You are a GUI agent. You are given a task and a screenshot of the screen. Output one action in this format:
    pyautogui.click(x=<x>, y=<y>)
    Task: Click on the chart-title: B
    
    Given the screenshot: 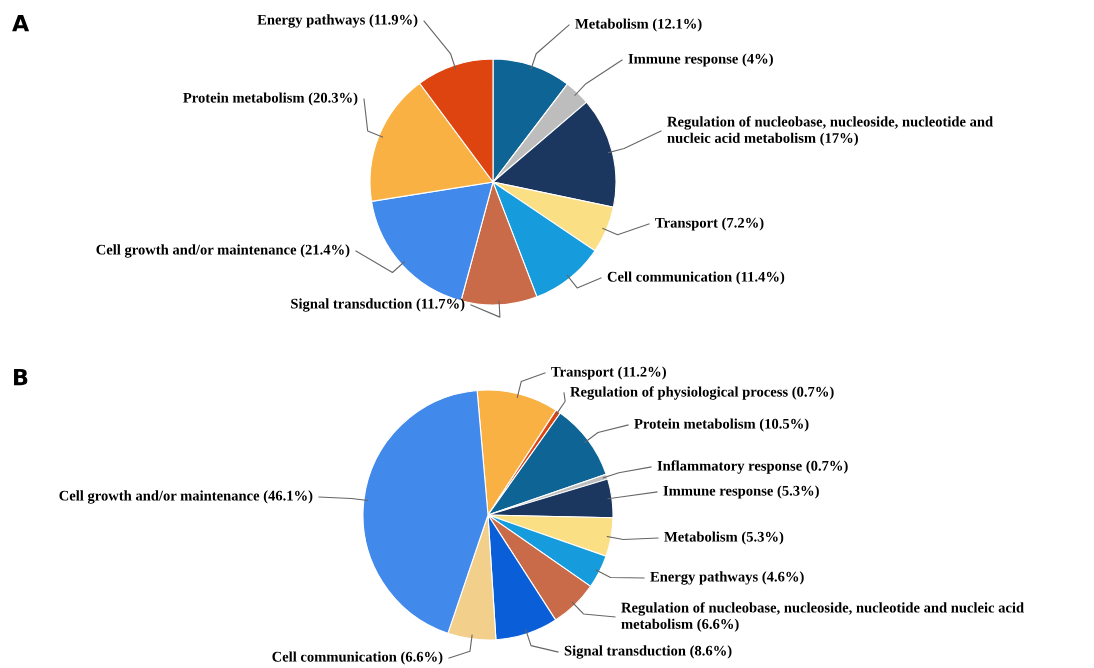 What is the action you would take?
    pyautogui.click(x=21, y=377)
    